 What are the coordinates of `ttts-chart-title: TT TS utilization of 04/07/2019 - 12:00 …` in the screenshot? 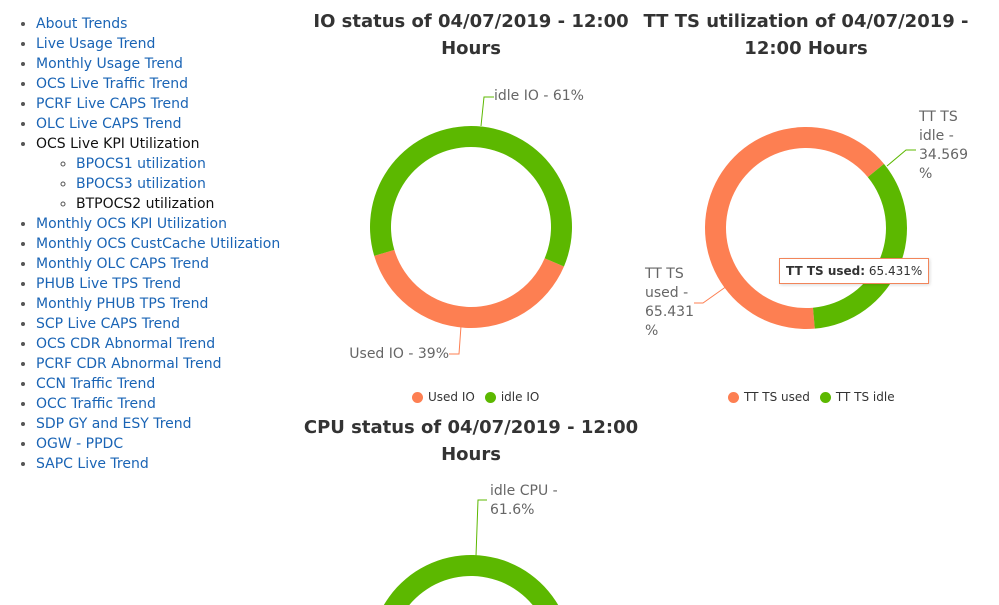 It's located at (806, 35).